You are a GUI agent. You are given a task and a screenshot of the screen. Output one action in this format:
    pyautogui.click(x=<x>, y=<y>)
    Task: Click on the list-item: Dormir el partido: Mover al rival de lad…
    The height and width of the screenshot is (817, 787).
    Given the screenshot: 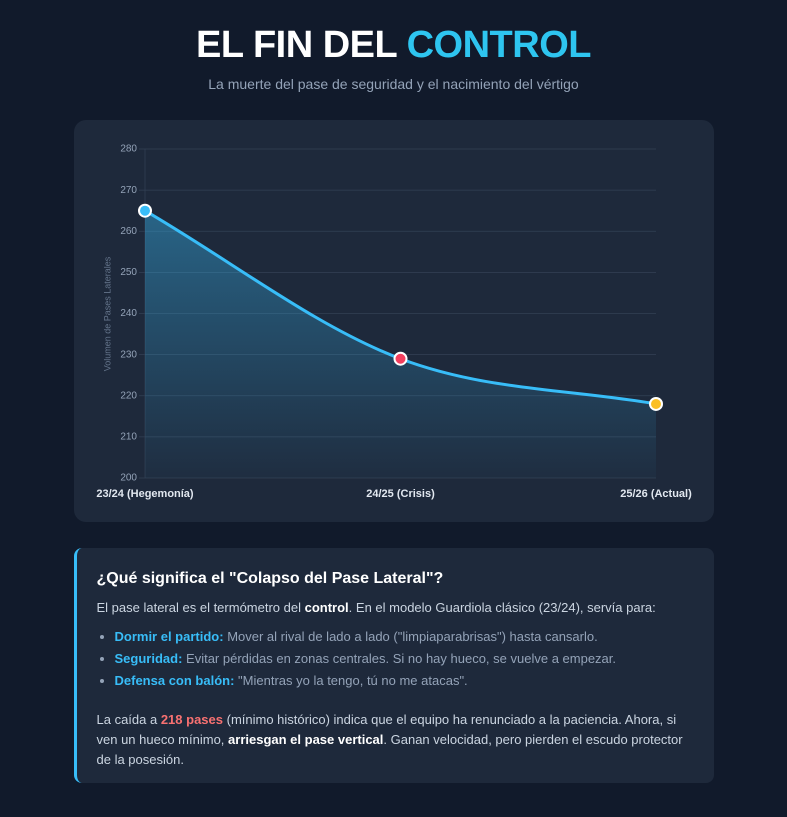 What is the action you would take?
    pyautogui.click(x=404, y=637)
    